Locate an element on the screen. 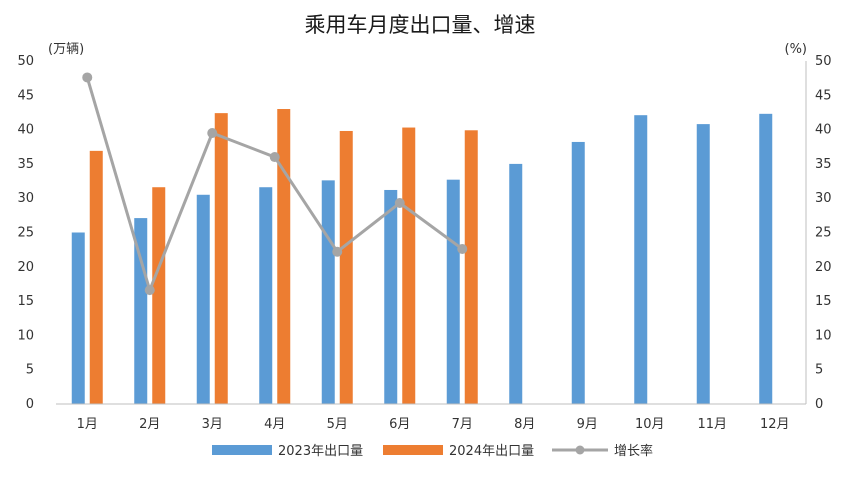 The image size is (841, 480). right-tick-label: 35 is located at coordinates (823, 164).